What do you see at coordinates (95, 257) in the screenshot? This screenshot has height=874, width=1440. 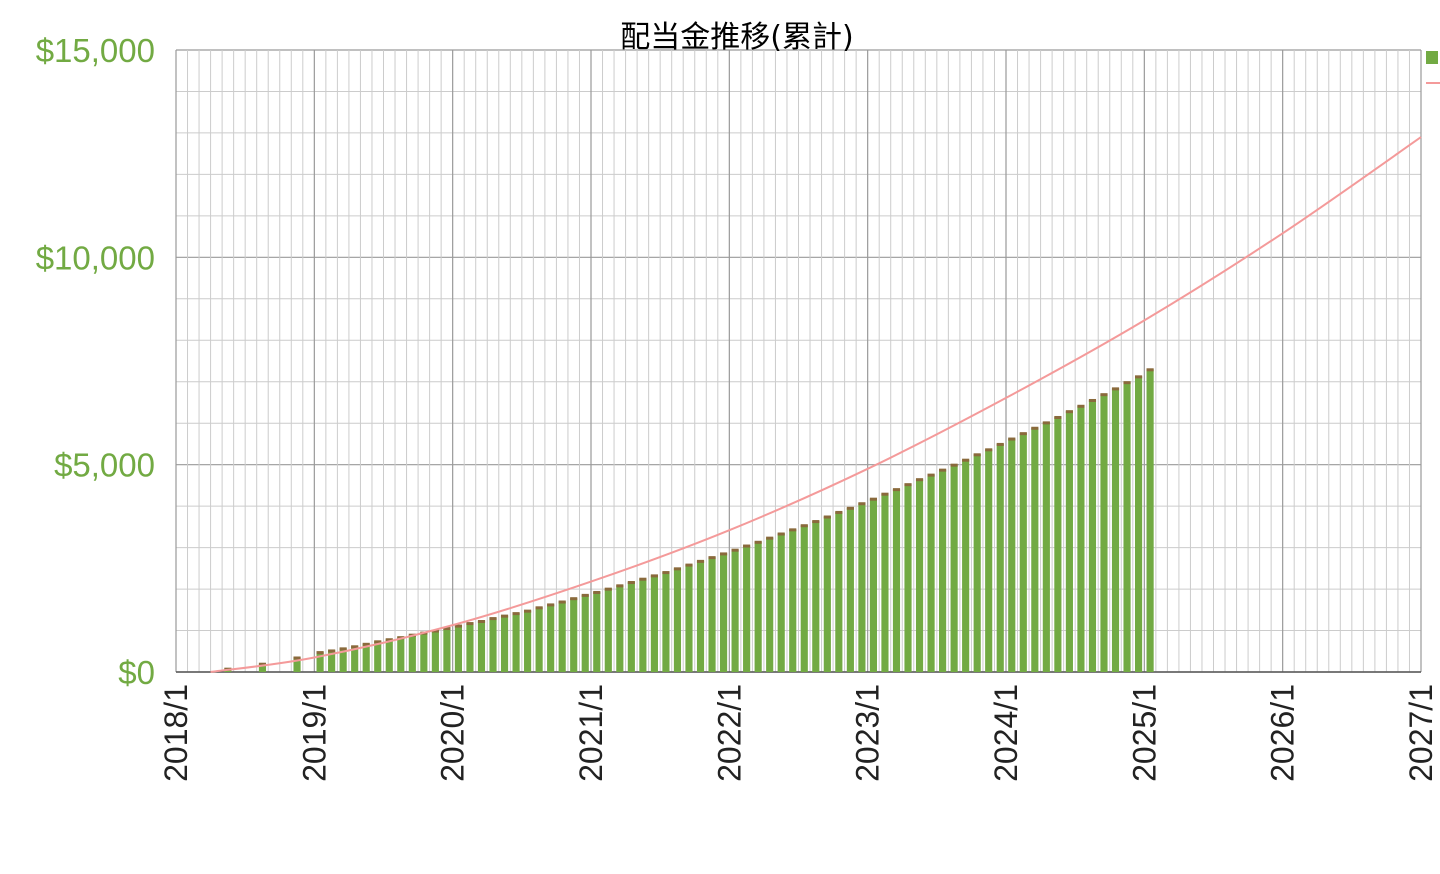 I see `y-tick-label: $10,000` at bounding box center [95, 257].